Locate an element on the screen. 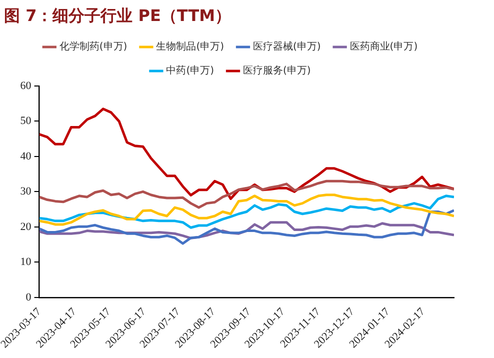  legend-label: 医药商业(申万) is located at coordinates (384, 46).